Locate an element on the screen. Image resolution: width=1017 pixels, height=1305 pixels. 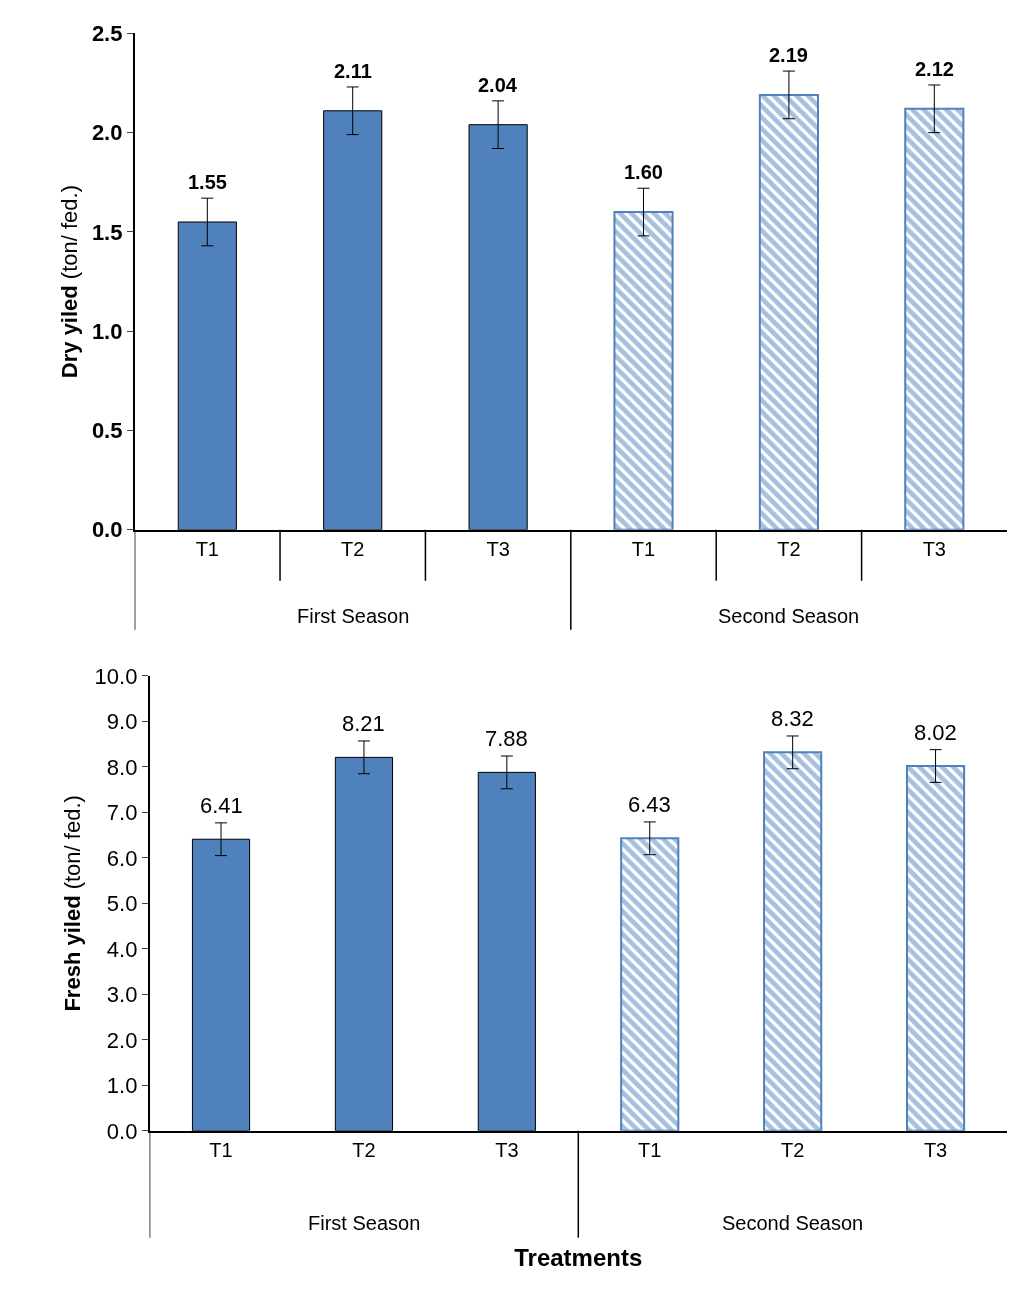
data-label: 6.41 is located at coordinates (221, 805).